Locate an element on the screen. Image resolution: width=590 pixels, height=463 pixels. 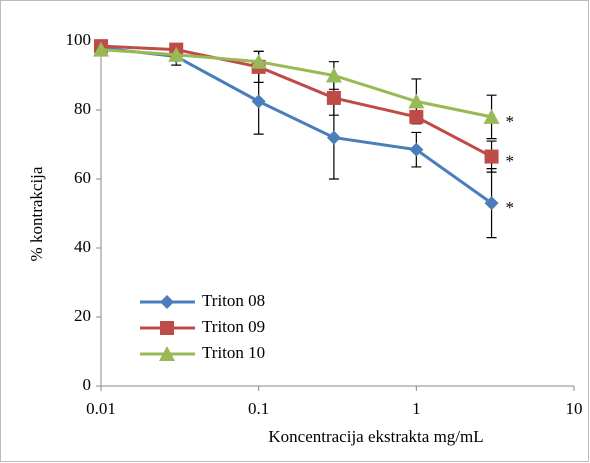
legend-label: Triton 08 is located at coordinates (233, 300).